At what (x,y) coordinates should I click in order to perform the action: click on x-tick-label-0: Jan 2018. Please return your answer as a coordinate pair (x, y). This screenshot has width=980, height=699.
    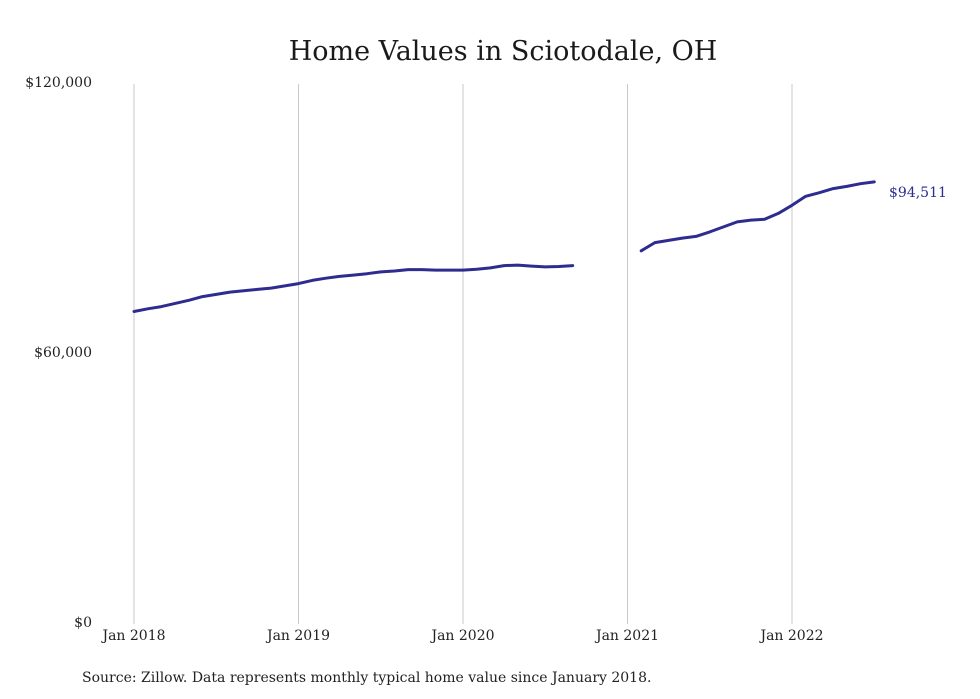
    Looking at the image, I should click on (132, 636).